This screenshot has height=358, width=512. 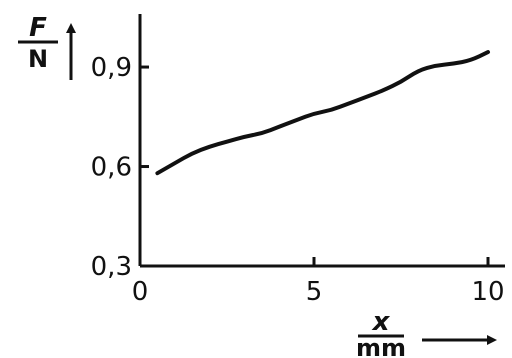 I want to click on y-tick-label: 0,9, so click(x=111, y=68).